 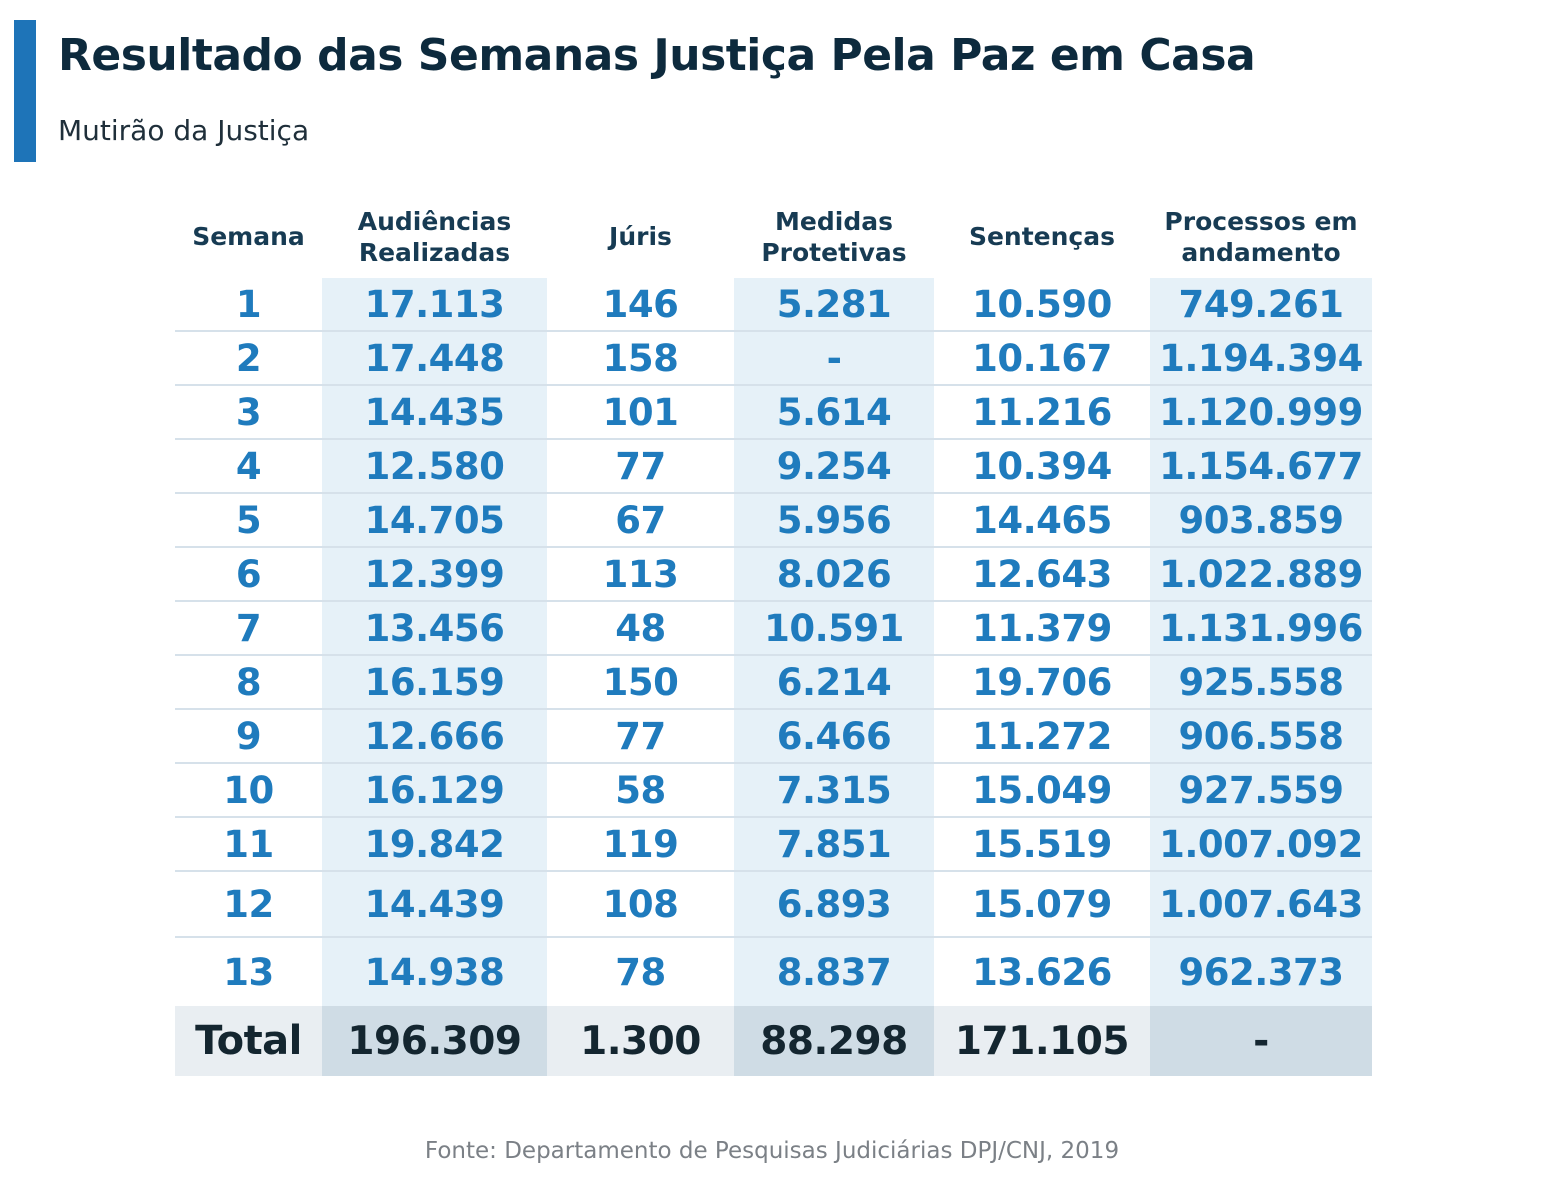 I want to click on cell-sentencas: 15.519, so click(x=1042, y=843).